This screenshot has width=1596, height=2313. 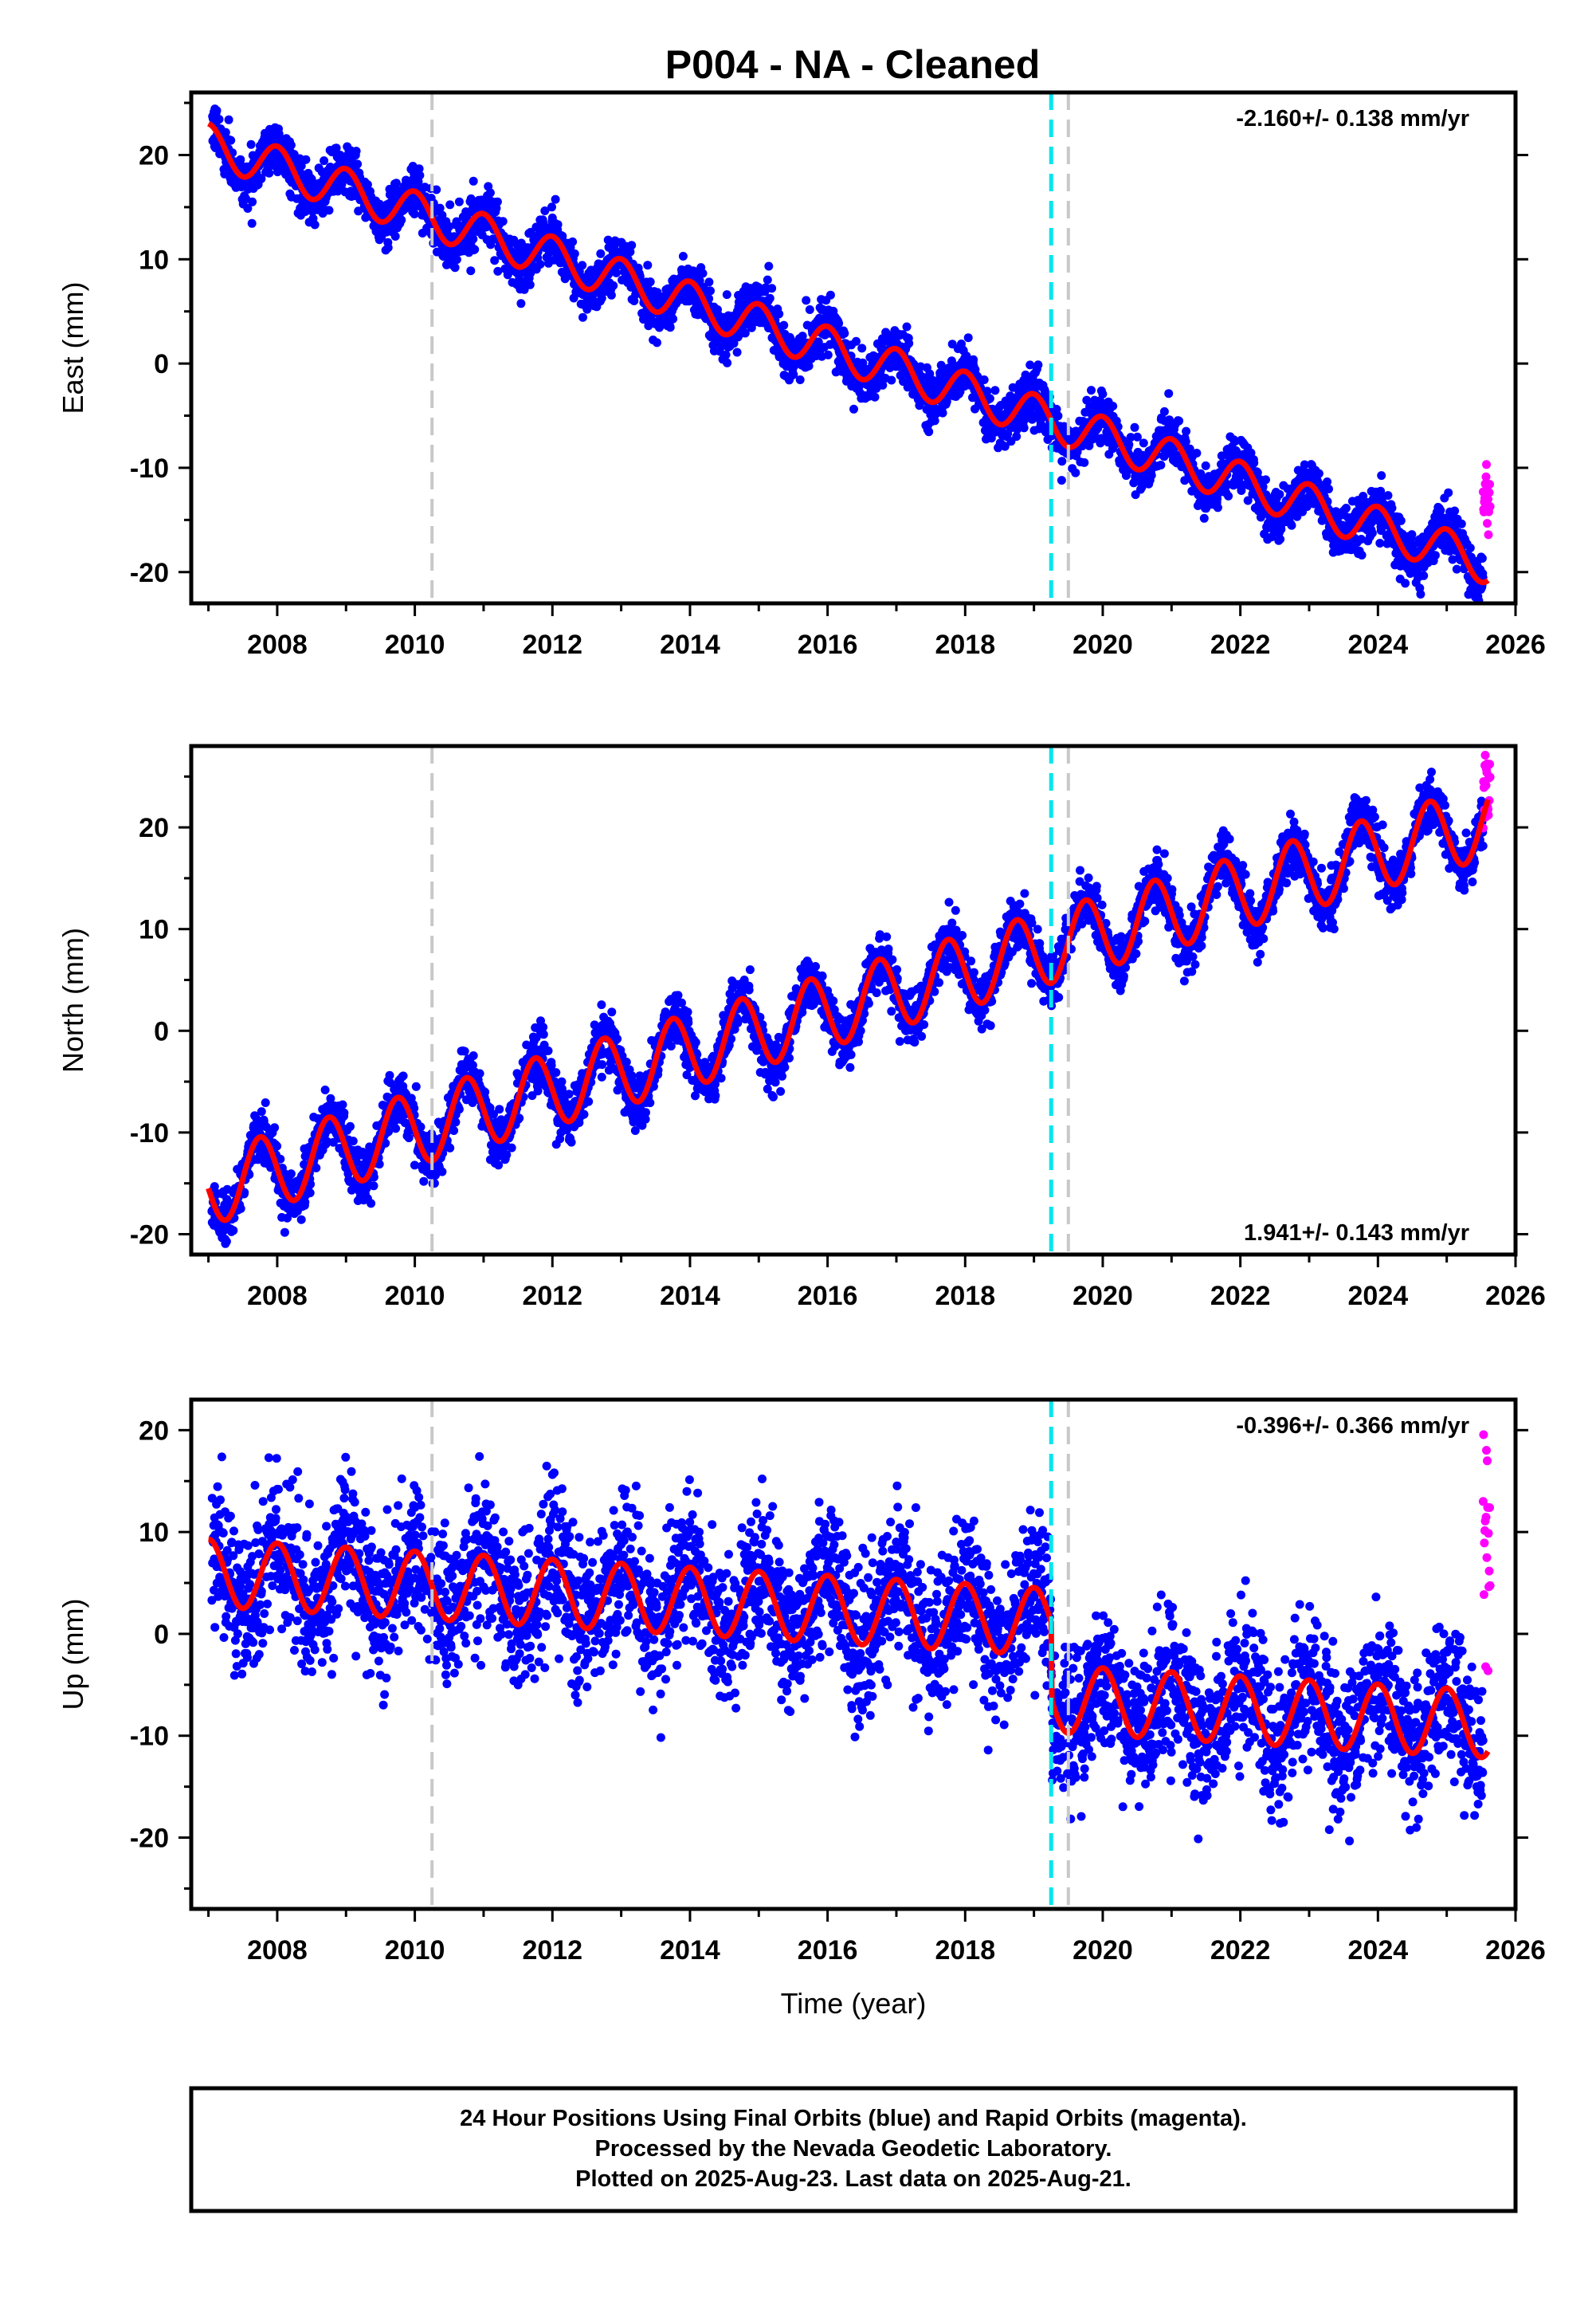 What do you see at coordinates (853, 64) in the screenshot?
I see `figure-title: P004 - NA - Cleaned` at bounding box center [853, 64].